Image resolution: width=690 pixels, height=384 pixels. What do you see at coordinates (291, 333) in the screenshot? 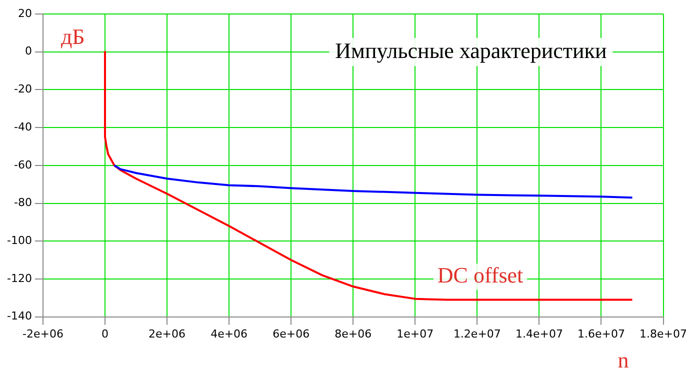
I see `x-tick-label: 6e+06` at bounding box center [291, 333].